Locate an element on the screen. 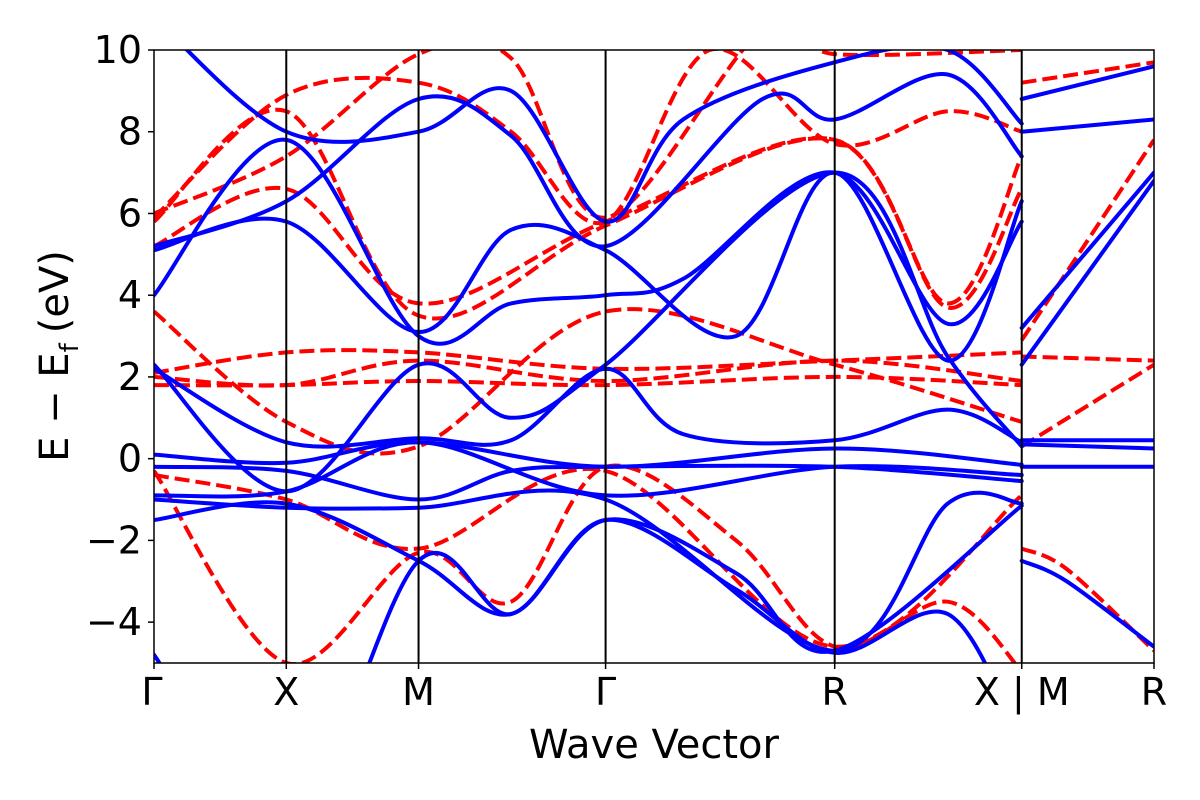 The image size is (1200, 800). x-tick-label: X | M is located at coordinates (1022, 692).